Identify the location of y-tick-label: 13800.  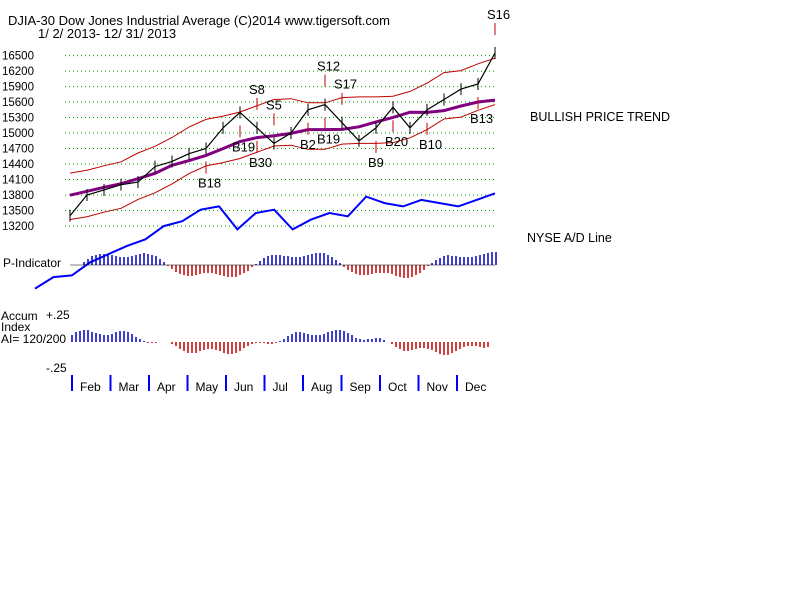
(18, 196).